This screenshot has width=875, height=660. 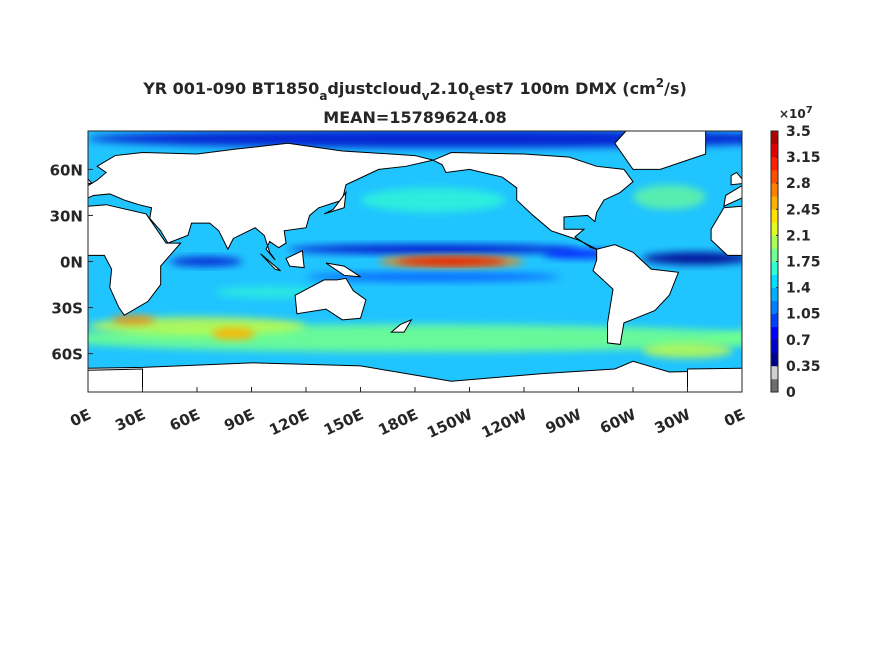 What do you see at coordinates (798, 184) in the screenshot?
I see `colorbar-tick-label: 2.8` at bounding box center [798, 184].